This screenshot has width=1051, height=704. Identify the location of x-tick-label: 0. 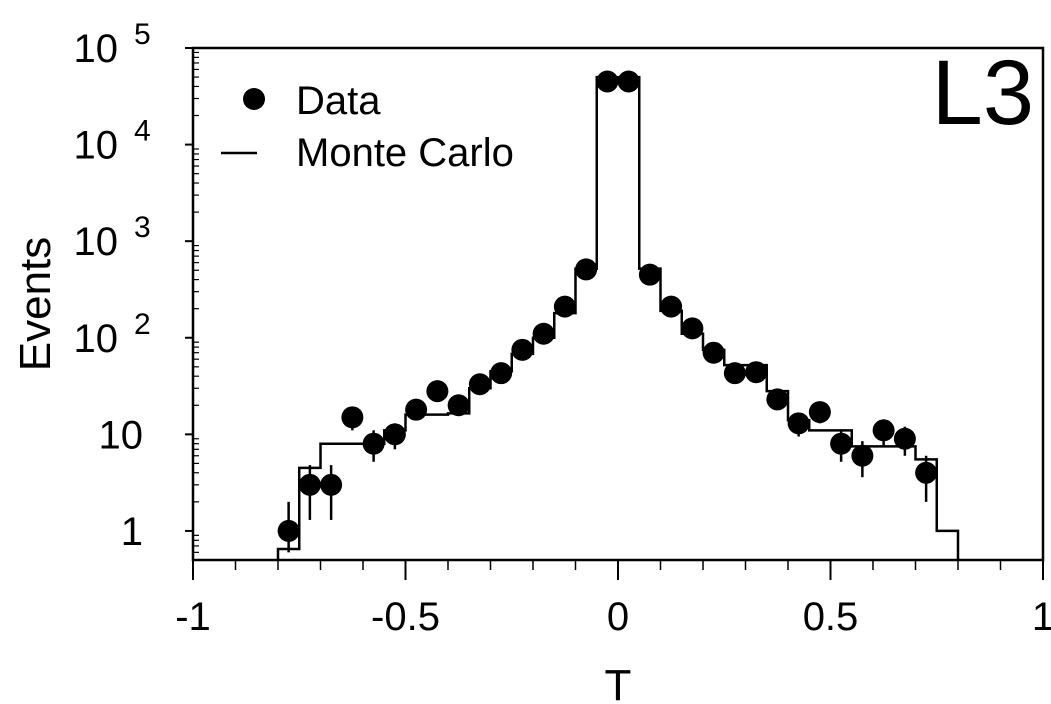
(618, 617).